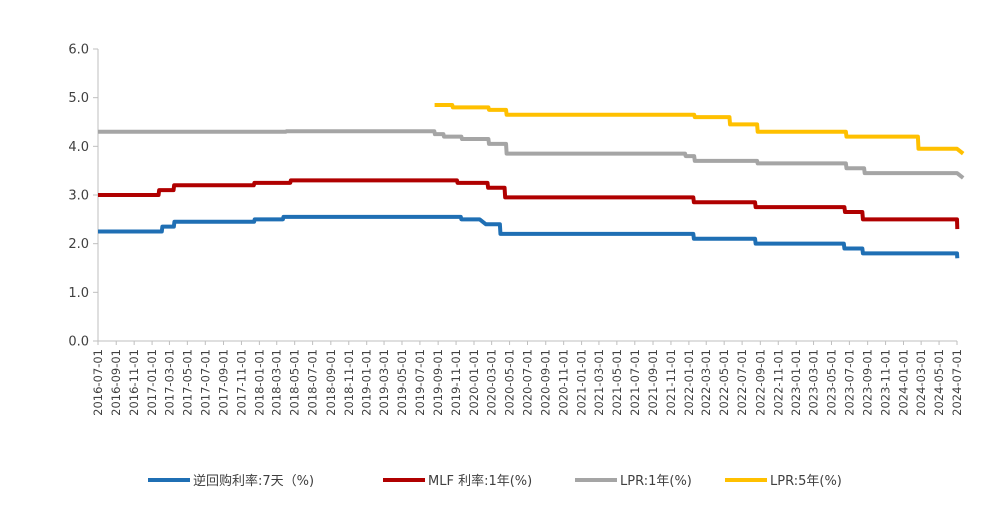 This screenshot has width=988, height=510. Describe the element at coordinates (903, 382) in the screenshot. I see `x-tick-label: 2024-01-01` at that location.